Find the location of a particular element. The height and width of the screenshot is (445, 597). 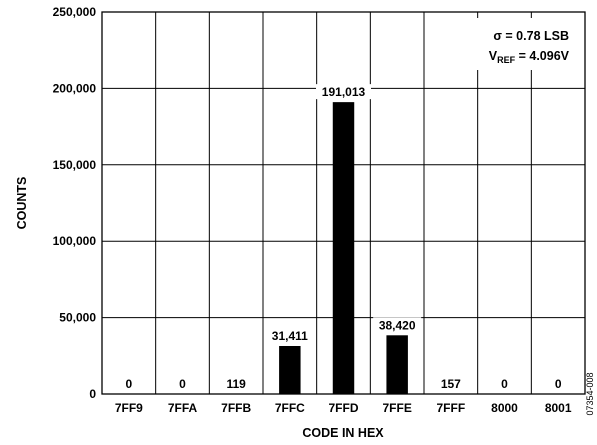

x-tick-labels: 7FF9 7FFA 7FFB 7FFC 7FFD 7FFE 7FFF 8000 8001 is located at coordinates (343, 408).